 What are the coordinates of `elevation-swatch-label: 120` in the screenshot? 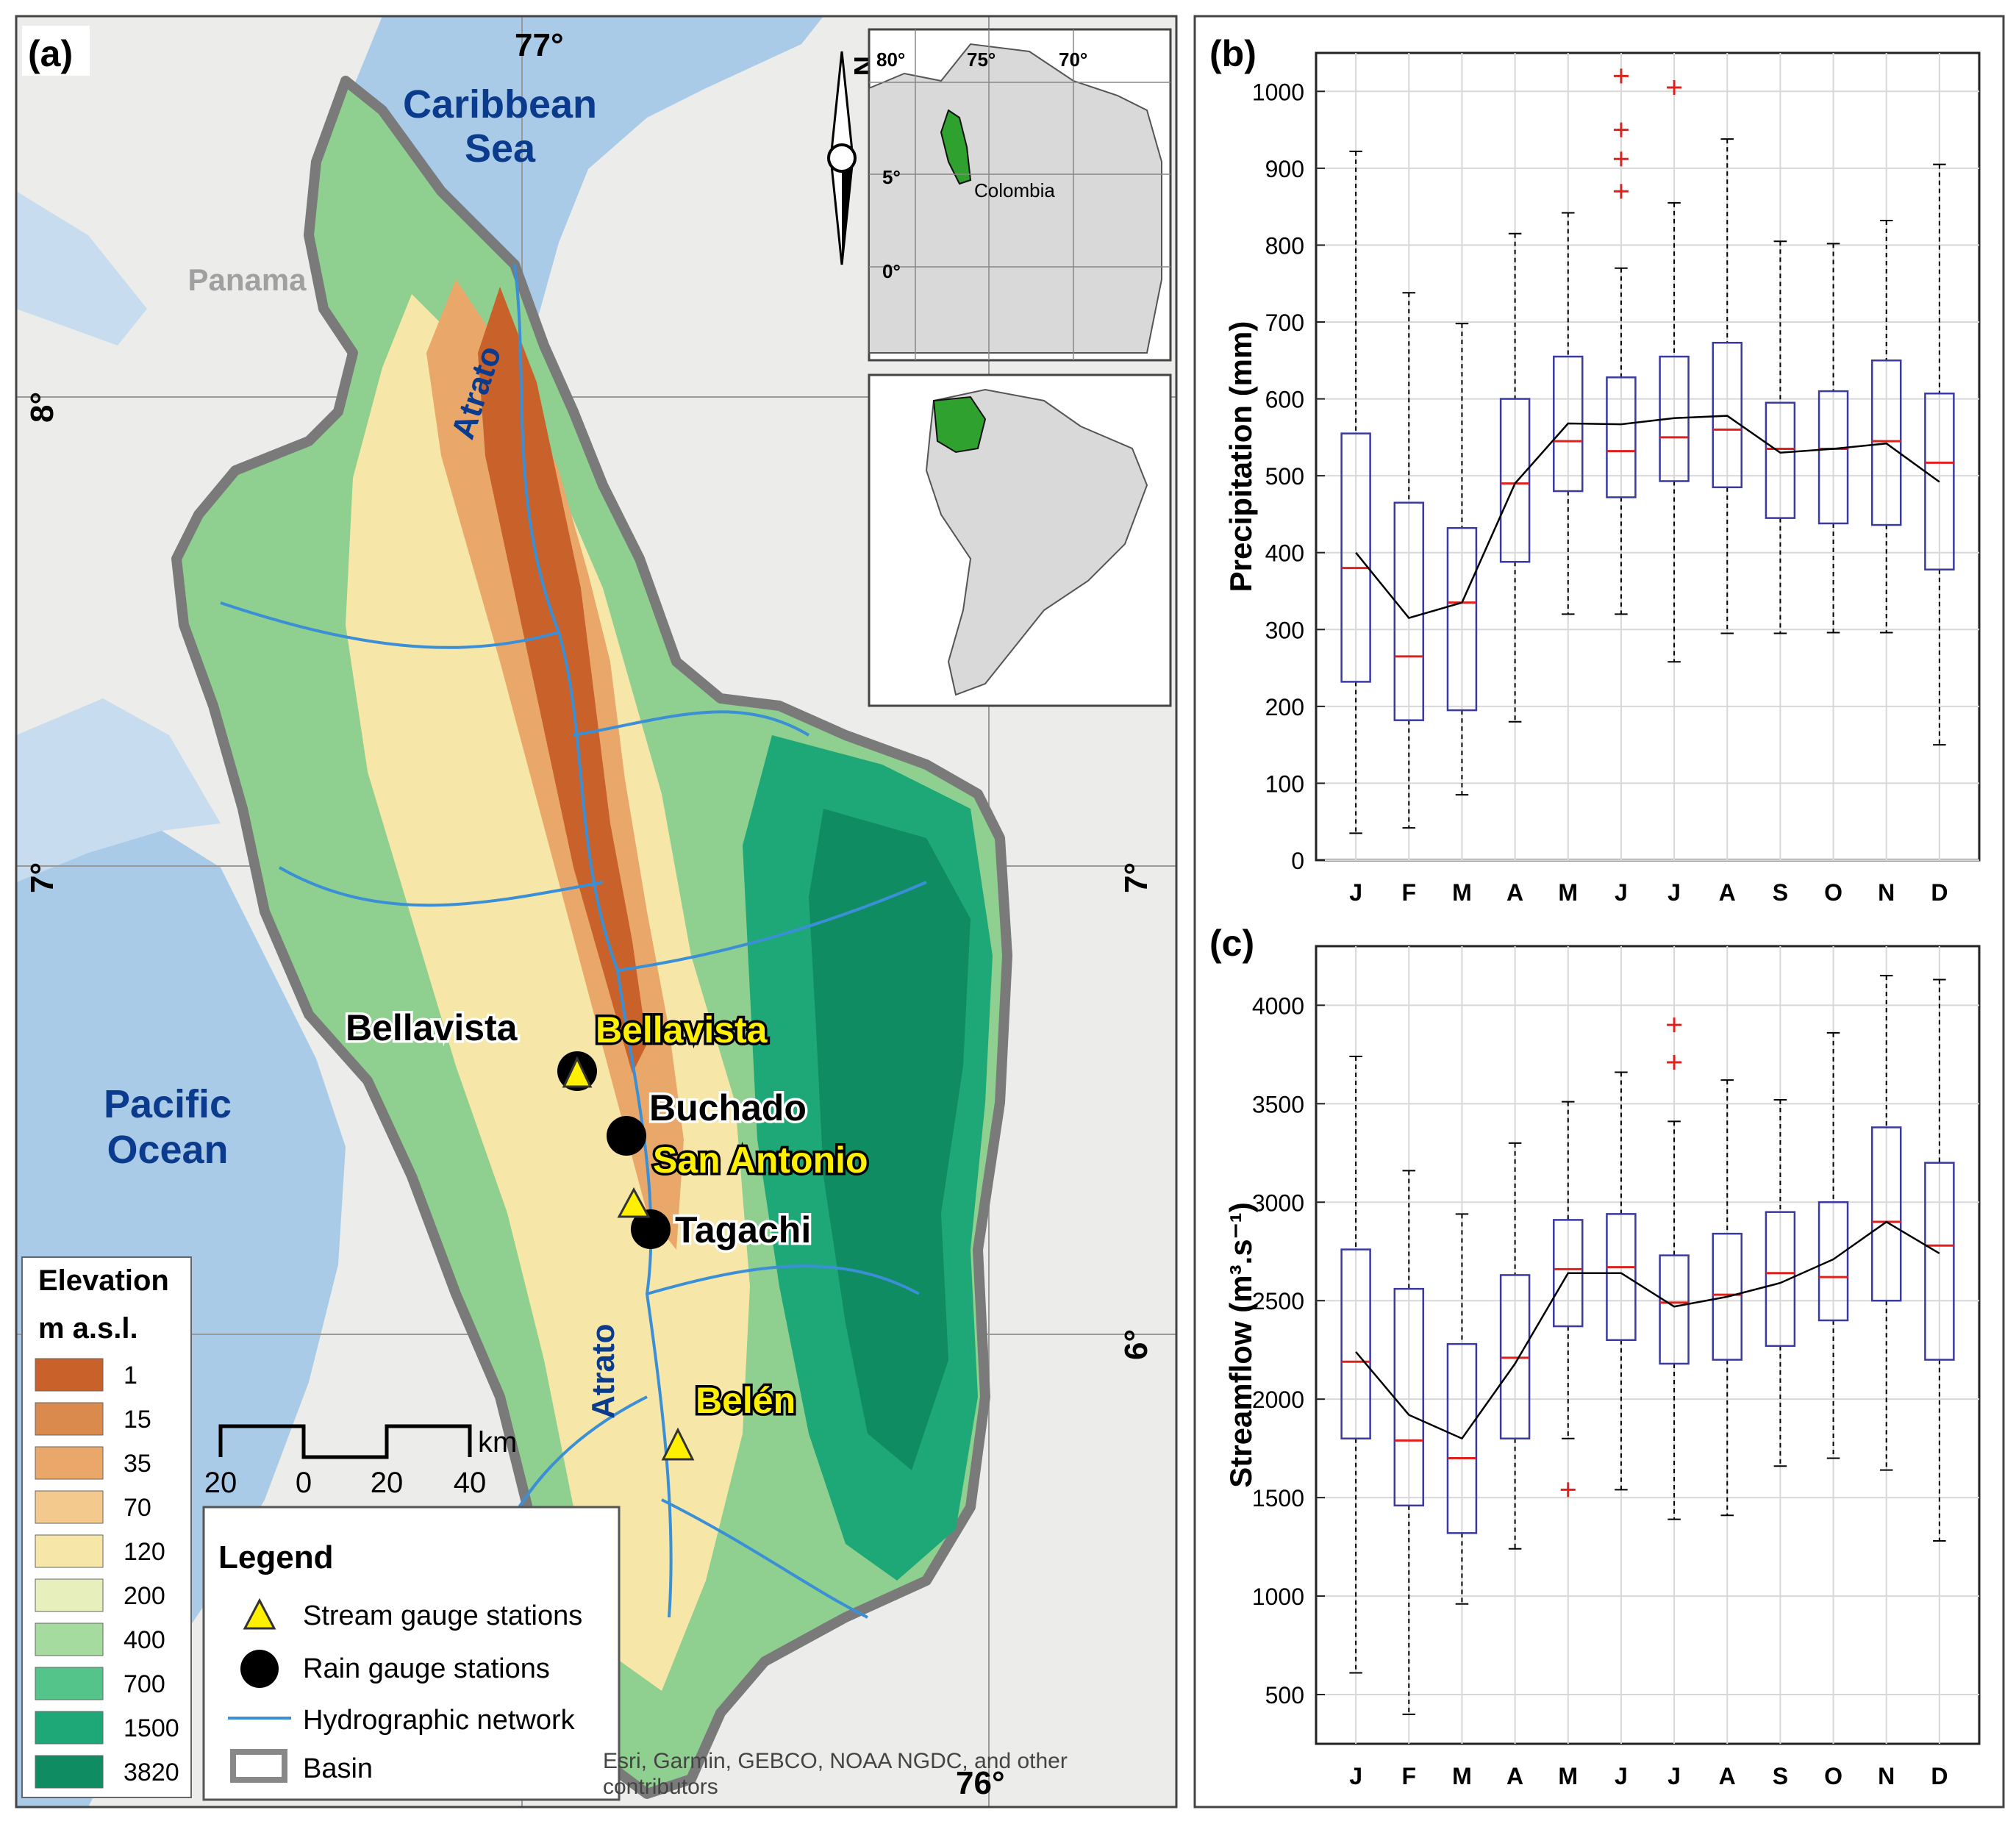 It's located at (144, 1552).